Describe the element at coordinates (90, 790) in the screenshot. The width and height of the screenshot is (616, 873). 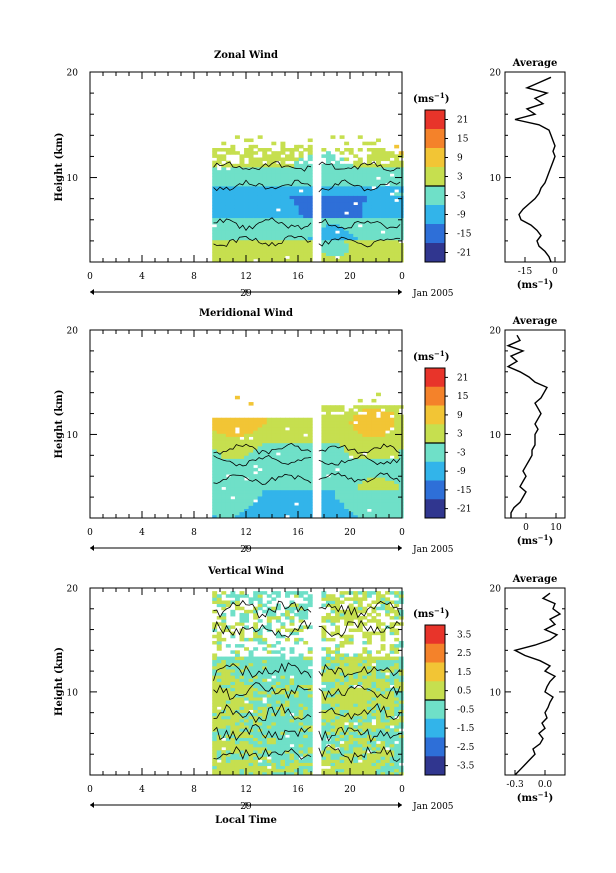
I see `x-tick-label: 0` at that location.